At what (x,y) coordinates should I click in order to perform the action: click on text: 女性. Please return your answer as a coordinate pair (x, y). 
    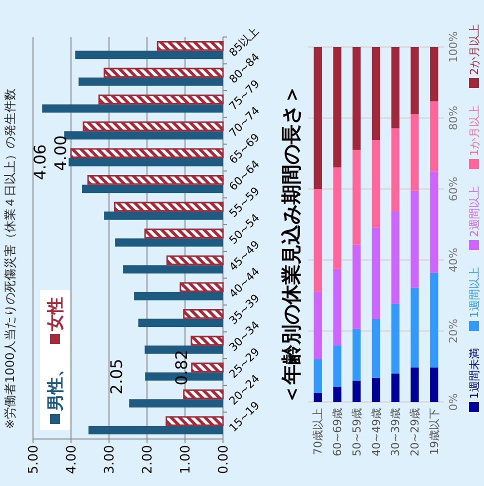
    Looking at the image, I should click on (56, 314).